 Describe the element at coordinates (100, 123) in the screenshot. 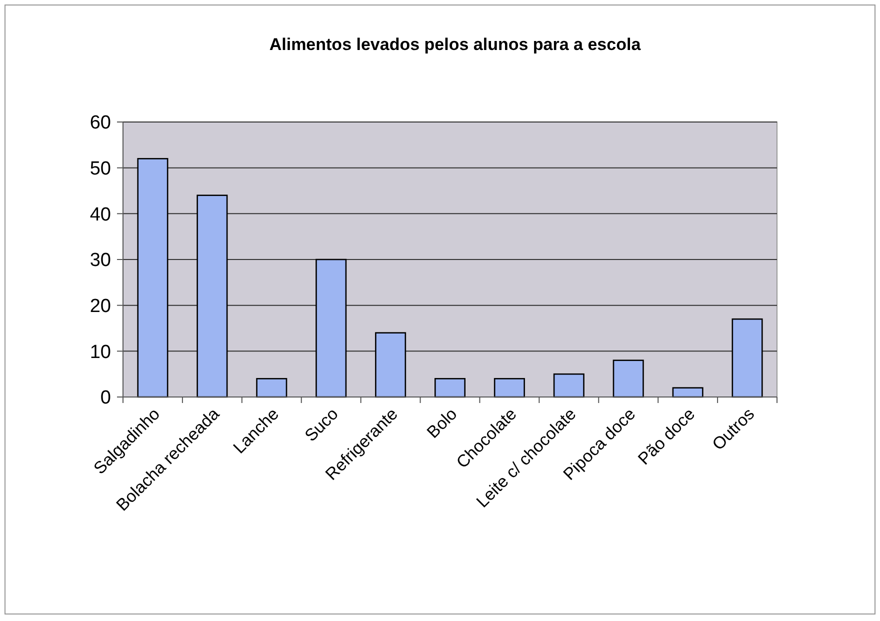

I see `y-tick-label: 60` at that location.